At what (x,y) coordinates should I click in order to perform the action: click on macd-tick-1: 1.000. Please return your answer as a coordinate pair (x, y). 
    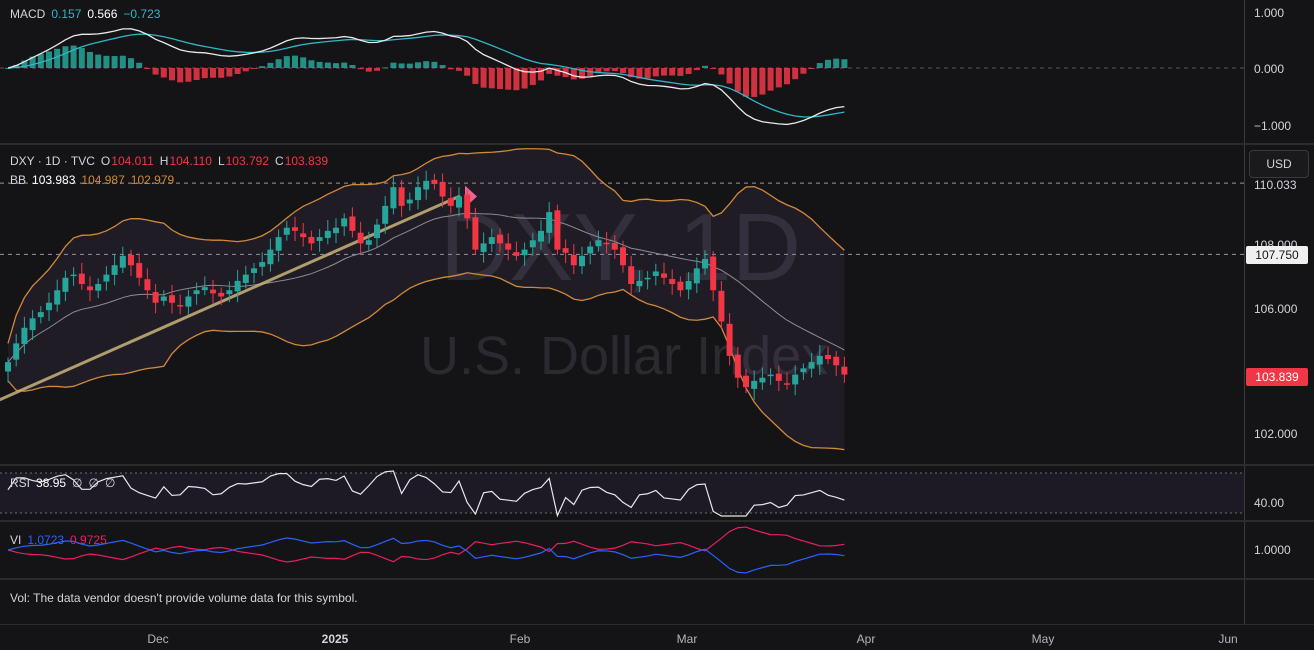
    Looking at the image, I should click on (1269, 13).